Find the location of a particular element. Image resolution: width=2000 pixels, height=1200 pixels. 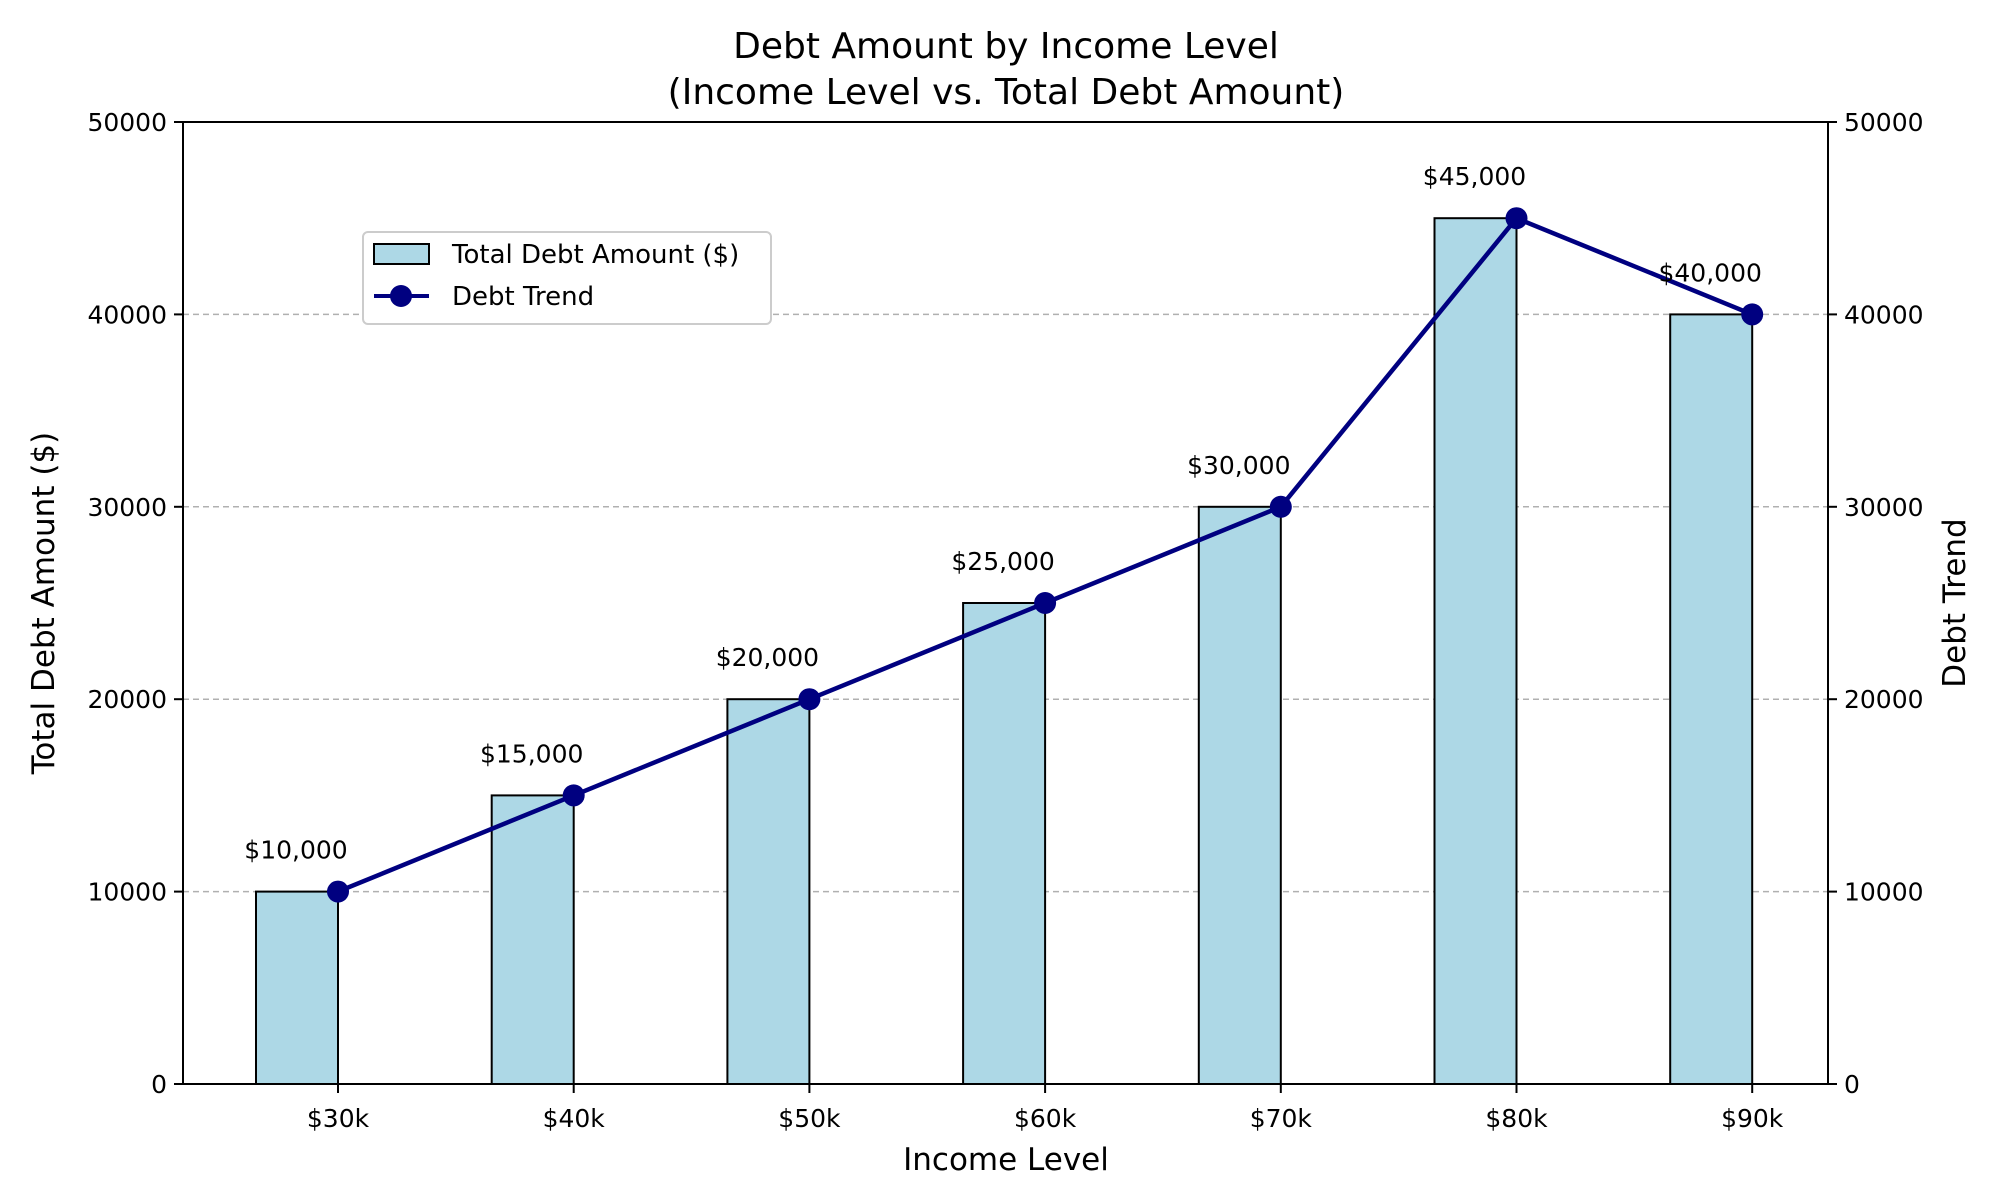

y-tick-label-right: 20000 is located at coordinates (1884, 699).